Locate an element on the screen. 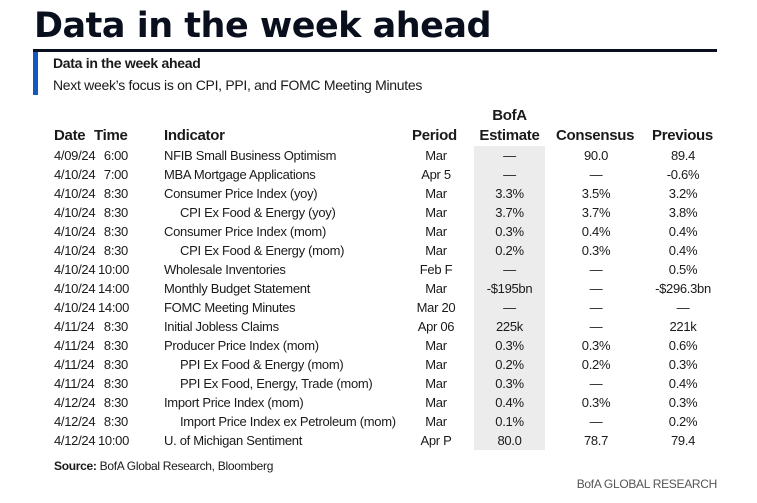 This screenshot has height=503, width=757. cell-indicator: Consumer Price Index (yoy) is located at coordinates (241, 193).